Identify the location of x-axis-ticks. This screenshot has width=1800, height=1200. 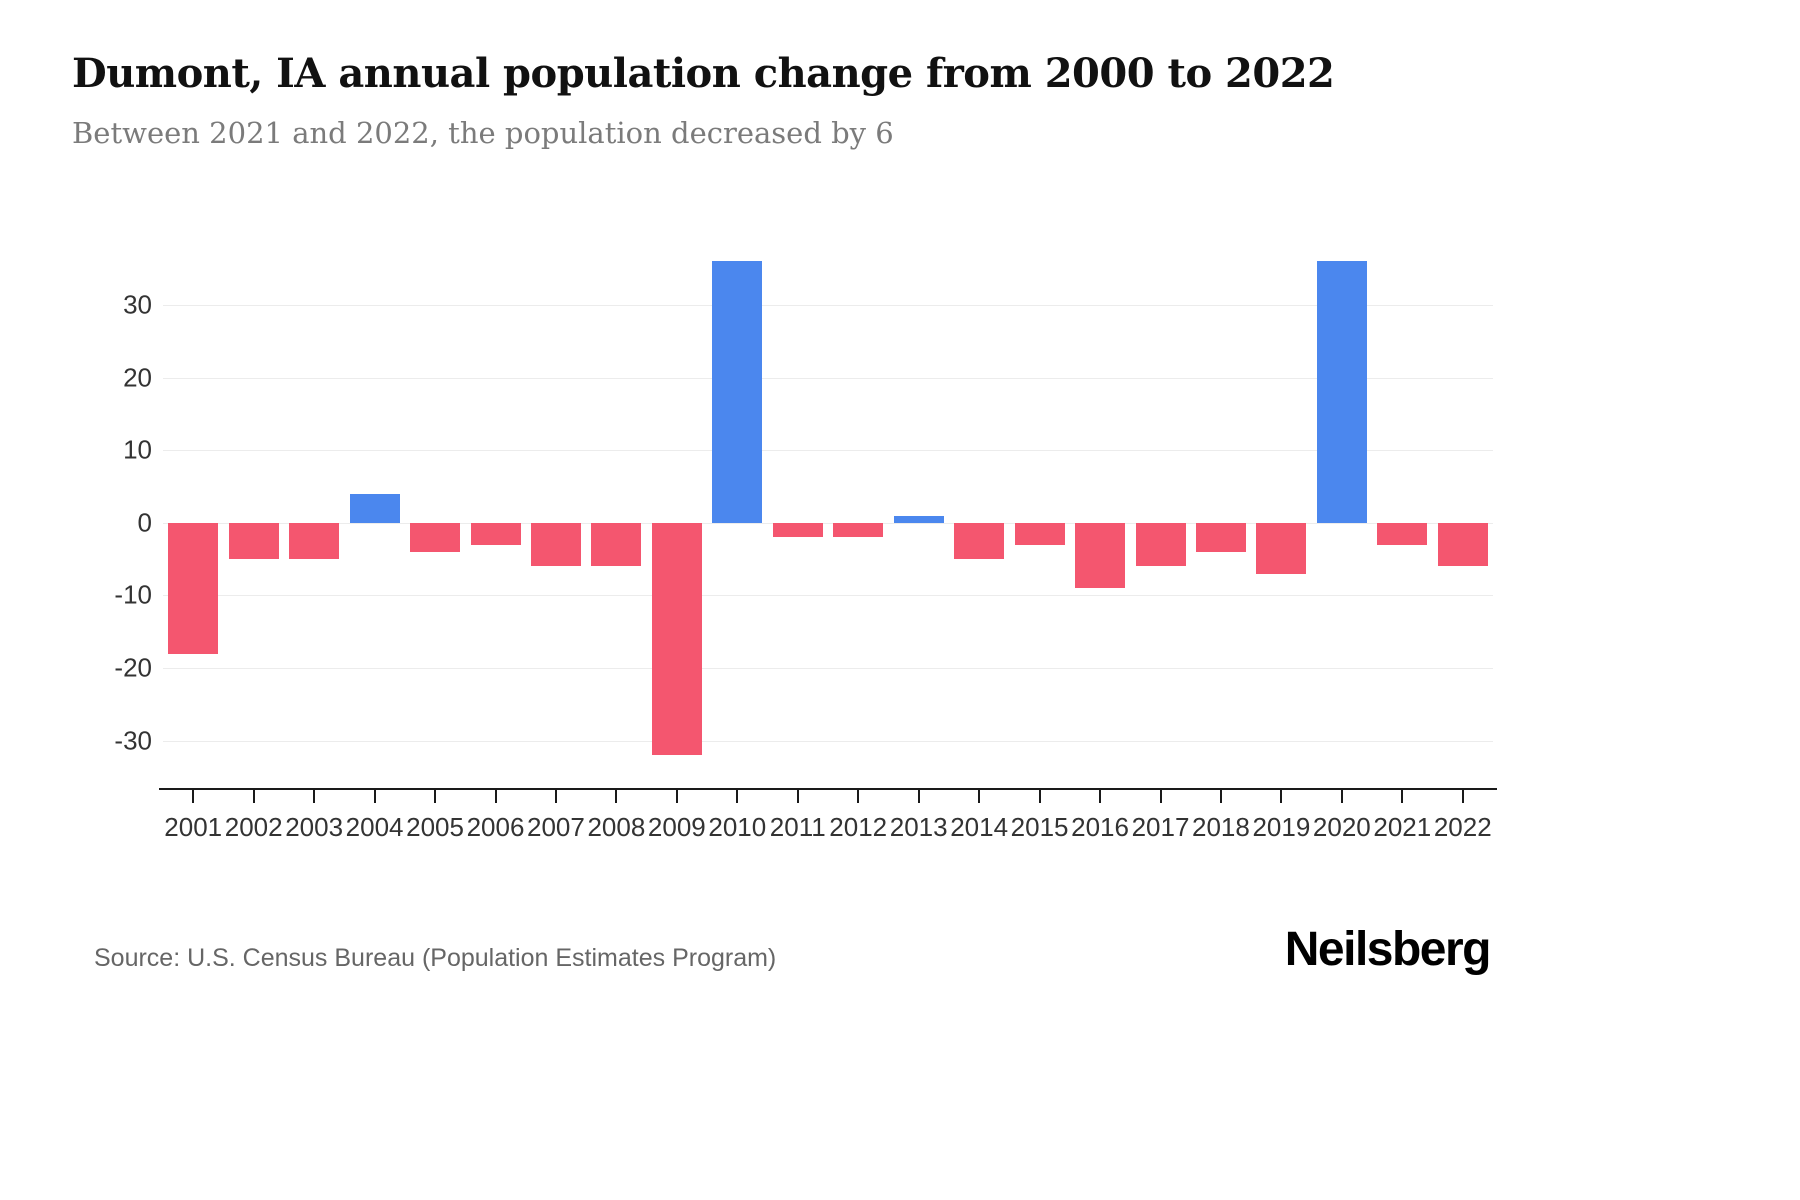
(828, 797).